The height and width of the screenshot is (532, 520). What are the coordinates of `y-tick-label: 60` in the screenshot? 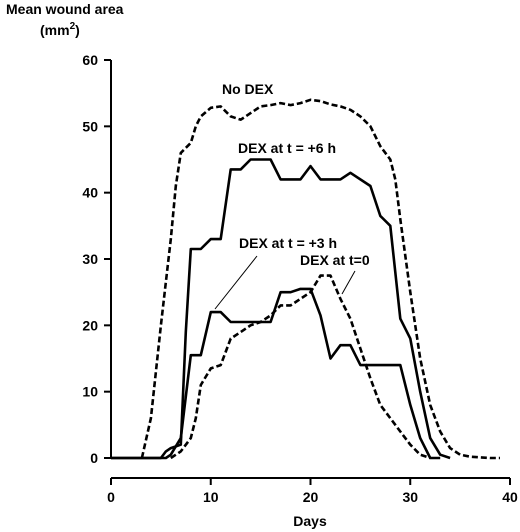 It's located at (90, 60).